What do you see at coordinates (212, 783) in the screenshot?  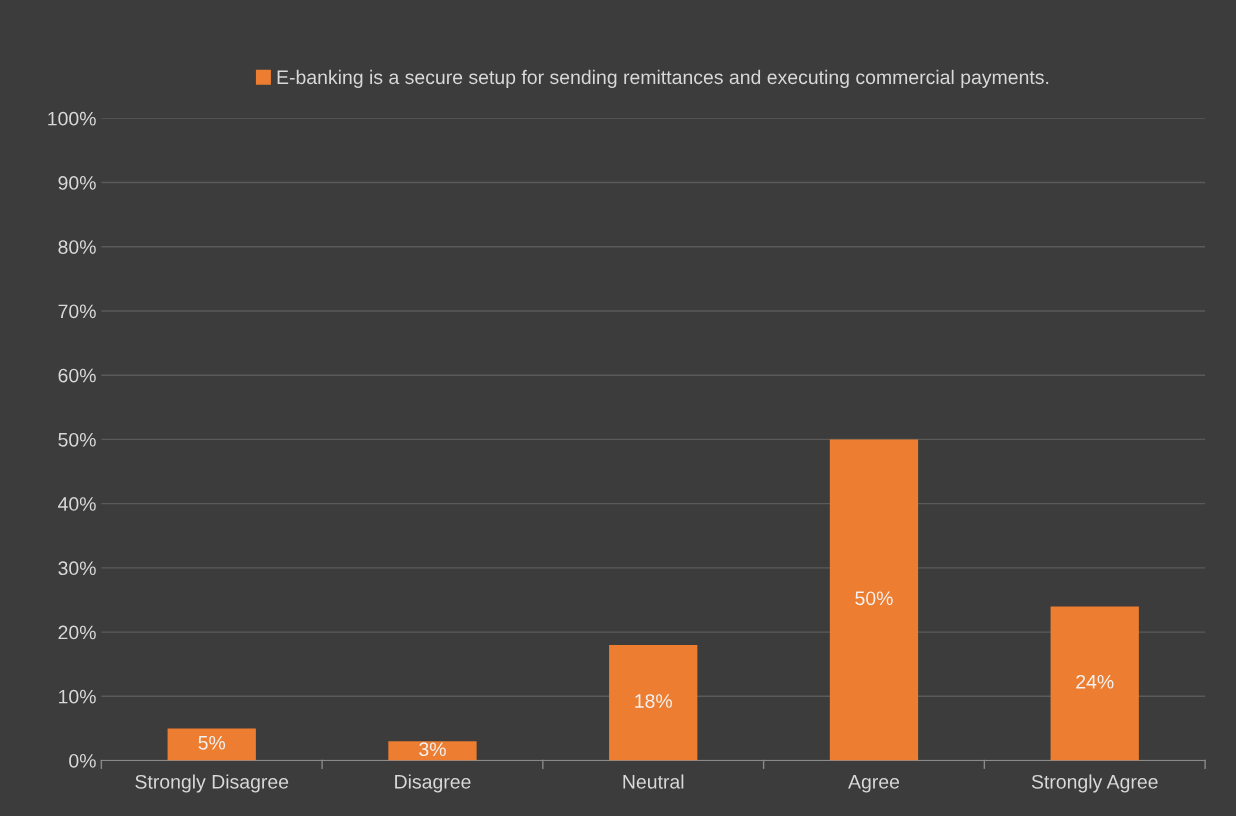 I see `x-tick-label: Strongly Disagree` at bounding box center [212, 783].